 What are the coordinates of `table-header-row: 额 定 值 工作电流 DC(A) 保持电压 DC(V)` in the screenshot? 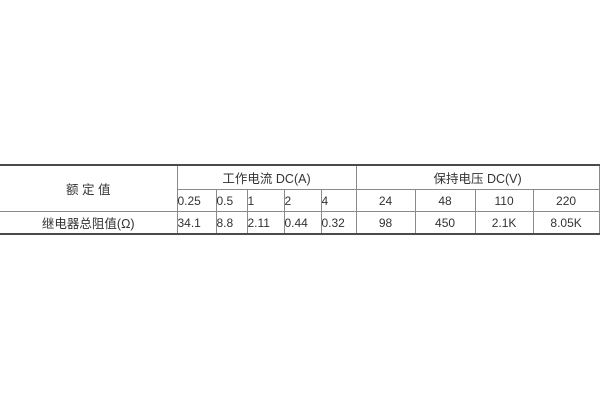 It's located at (300, 188).